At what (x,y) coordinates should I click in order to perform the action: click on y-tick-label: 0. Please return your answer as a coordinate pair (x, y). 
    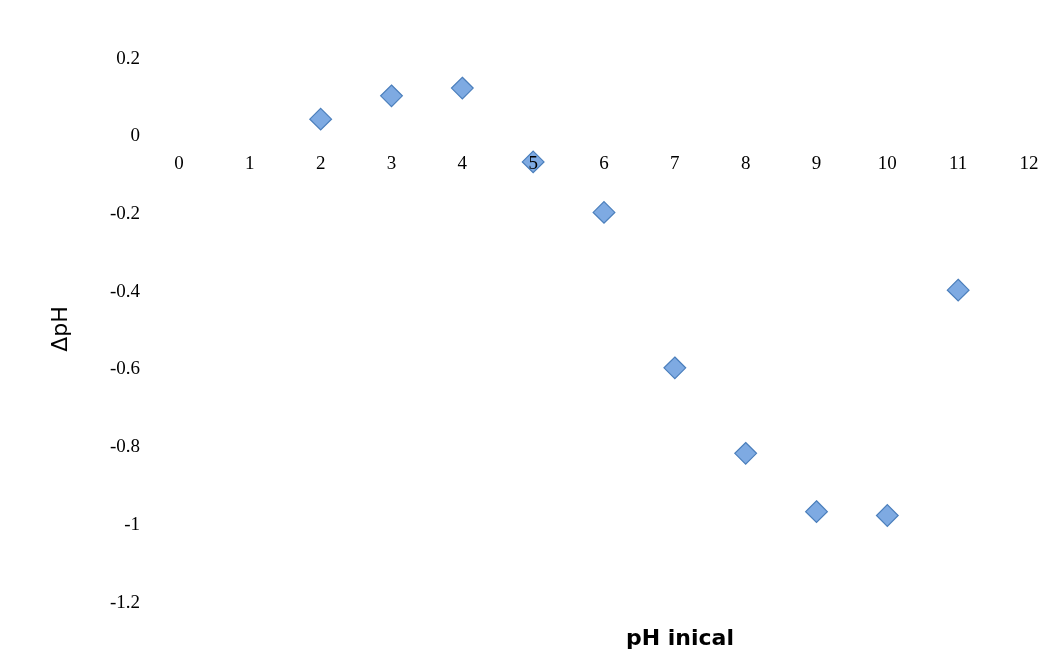
    Looking at the image, I should click on (135, 135).